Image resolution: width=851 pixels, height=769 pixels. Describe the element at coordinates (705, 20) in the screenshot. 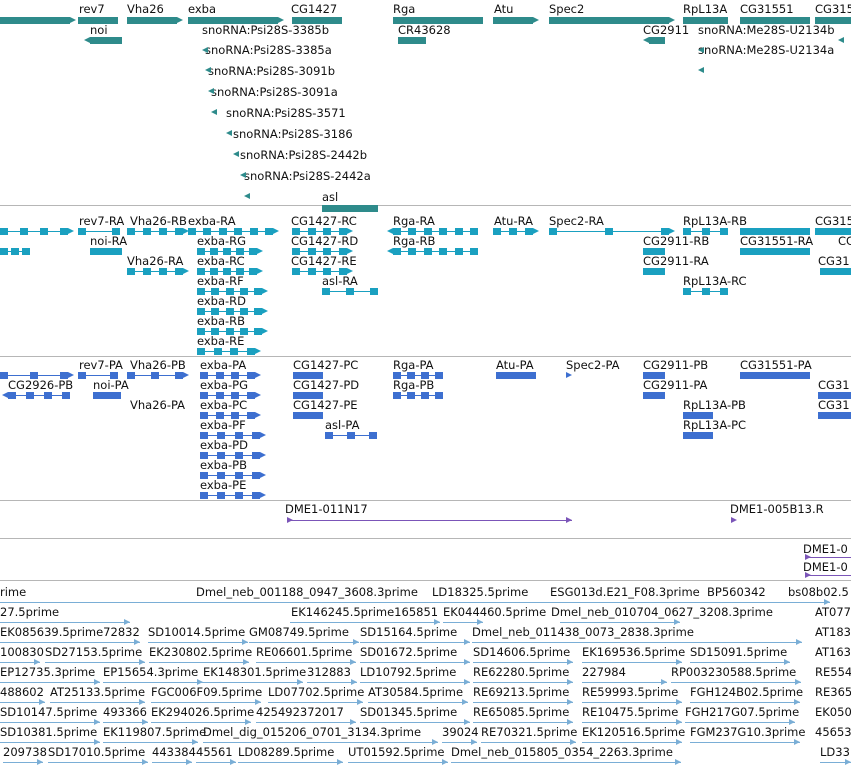

I see `gene-rpl13a-bar` at that location.